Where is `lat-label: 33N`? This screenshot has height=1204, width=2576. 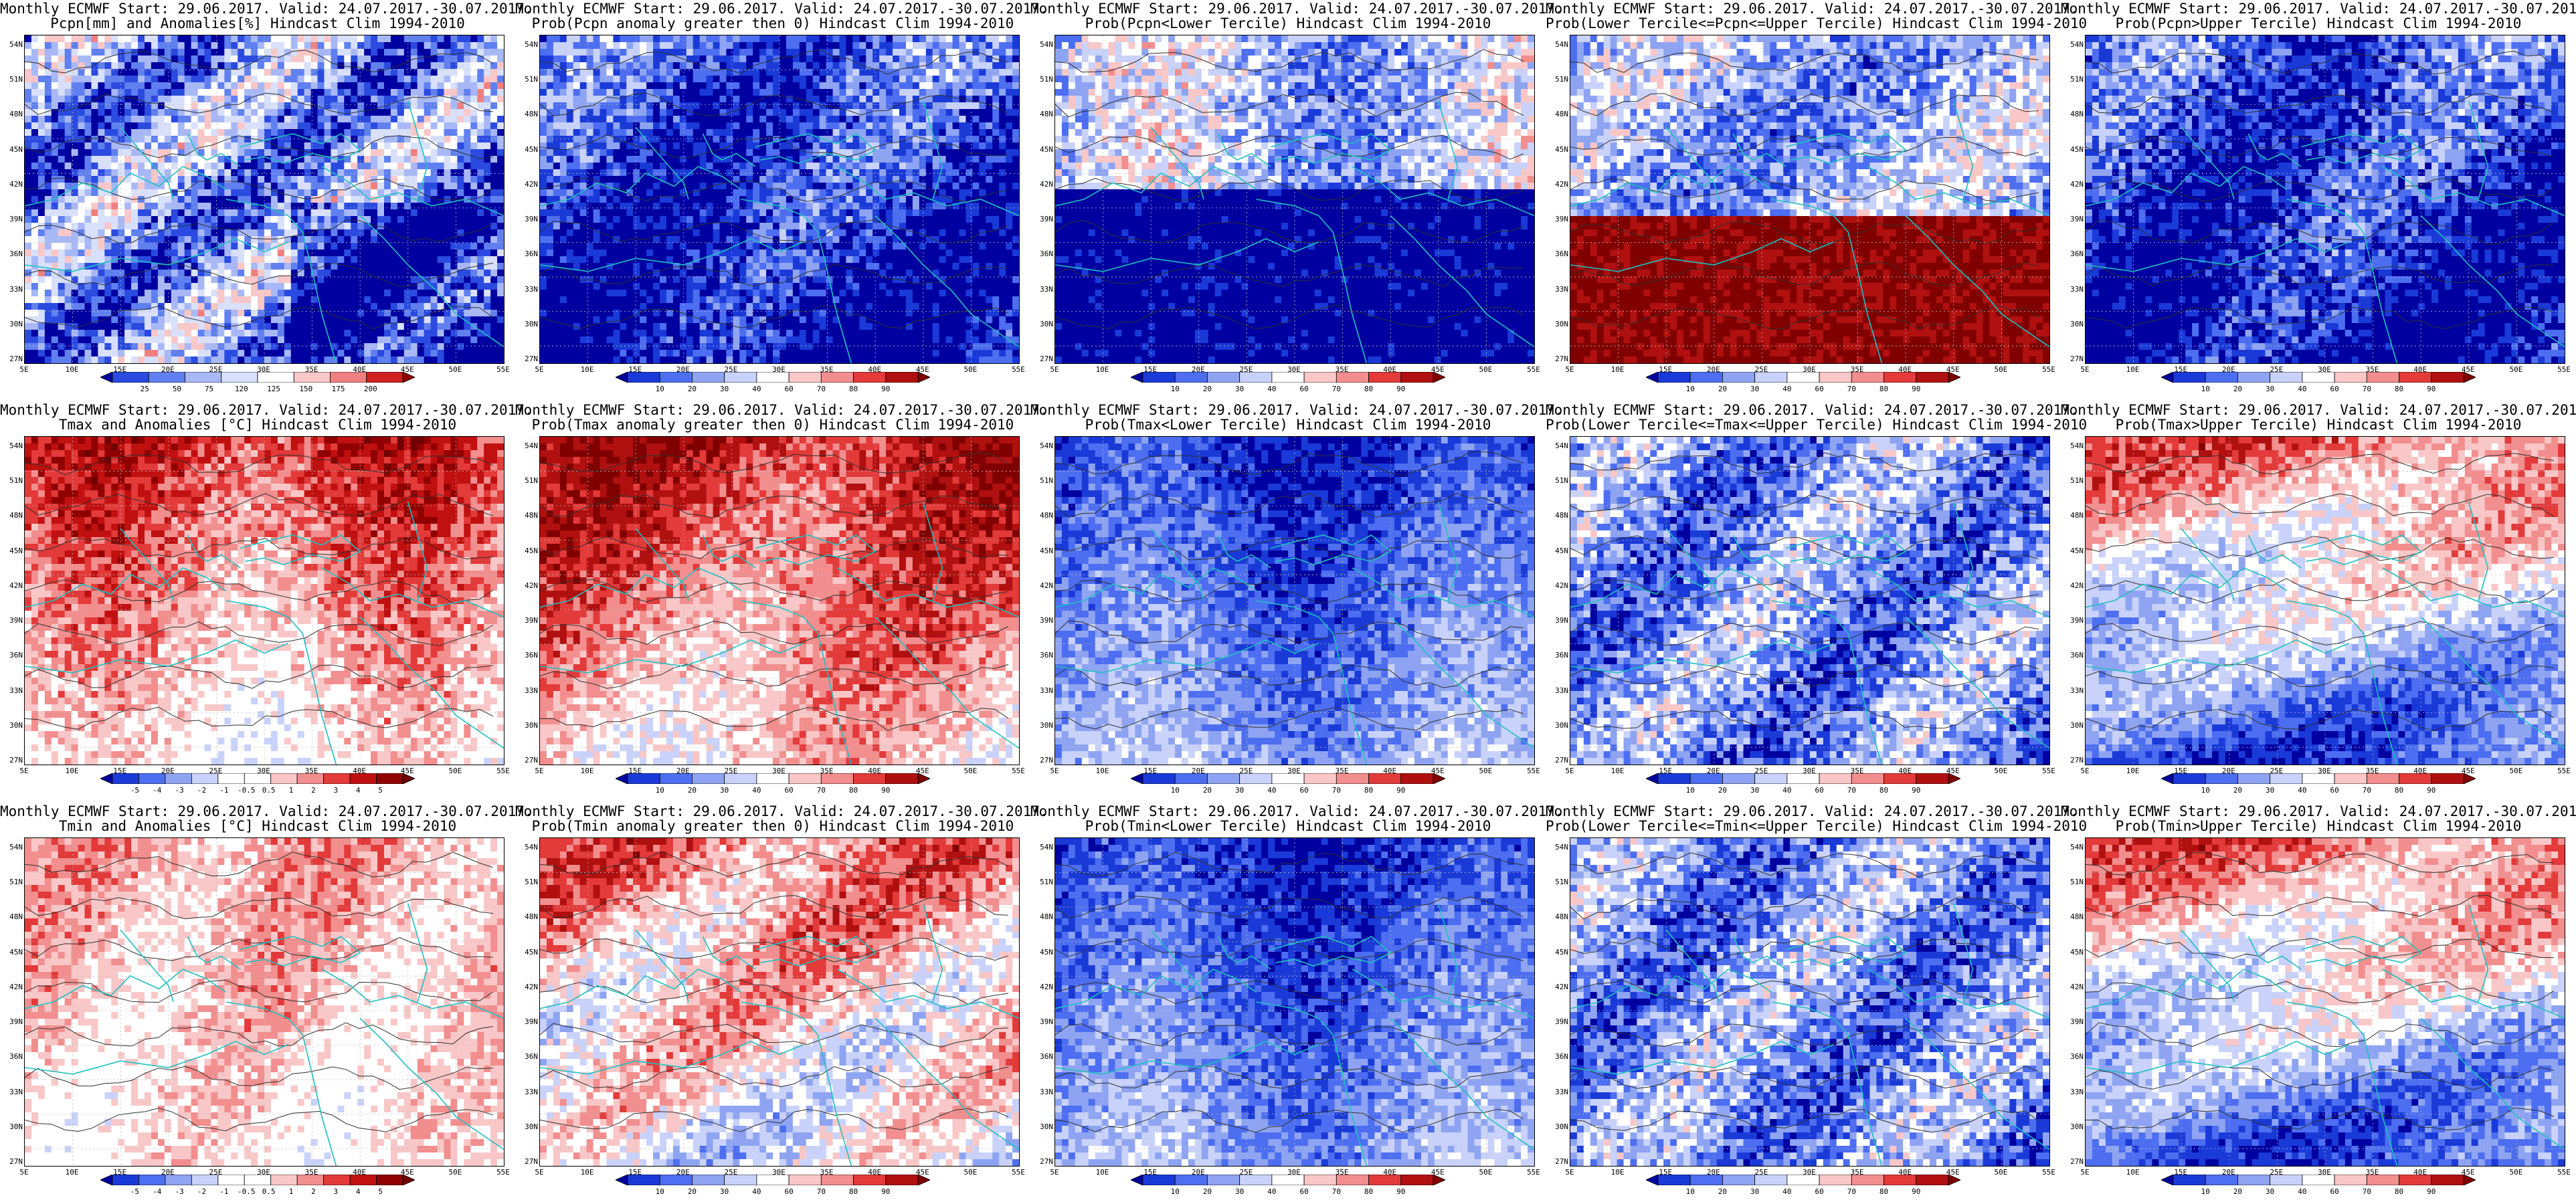
lat-label: 33N is located at coordinates (2073, 289).